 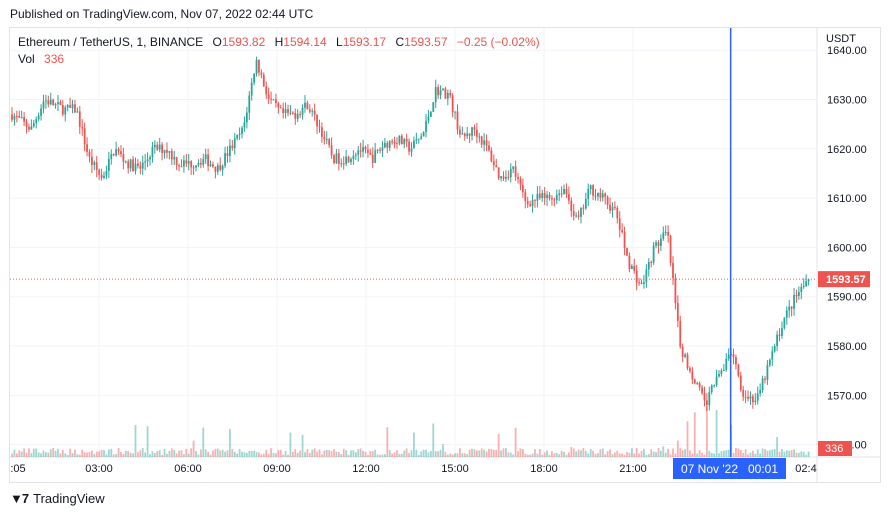 I want to click on close-value: 1593.57, so click(x=426, y=42).